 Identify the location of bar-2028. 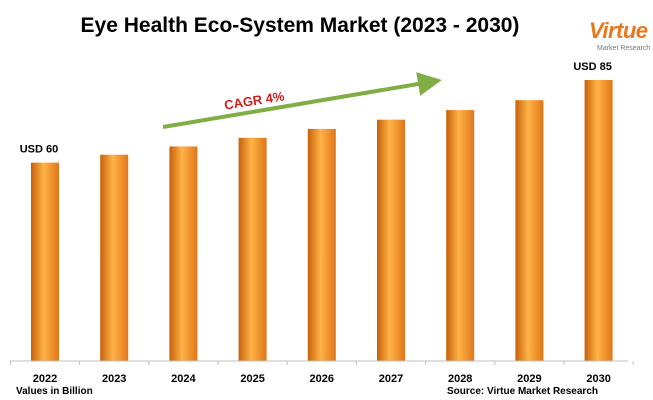
(460, 235).